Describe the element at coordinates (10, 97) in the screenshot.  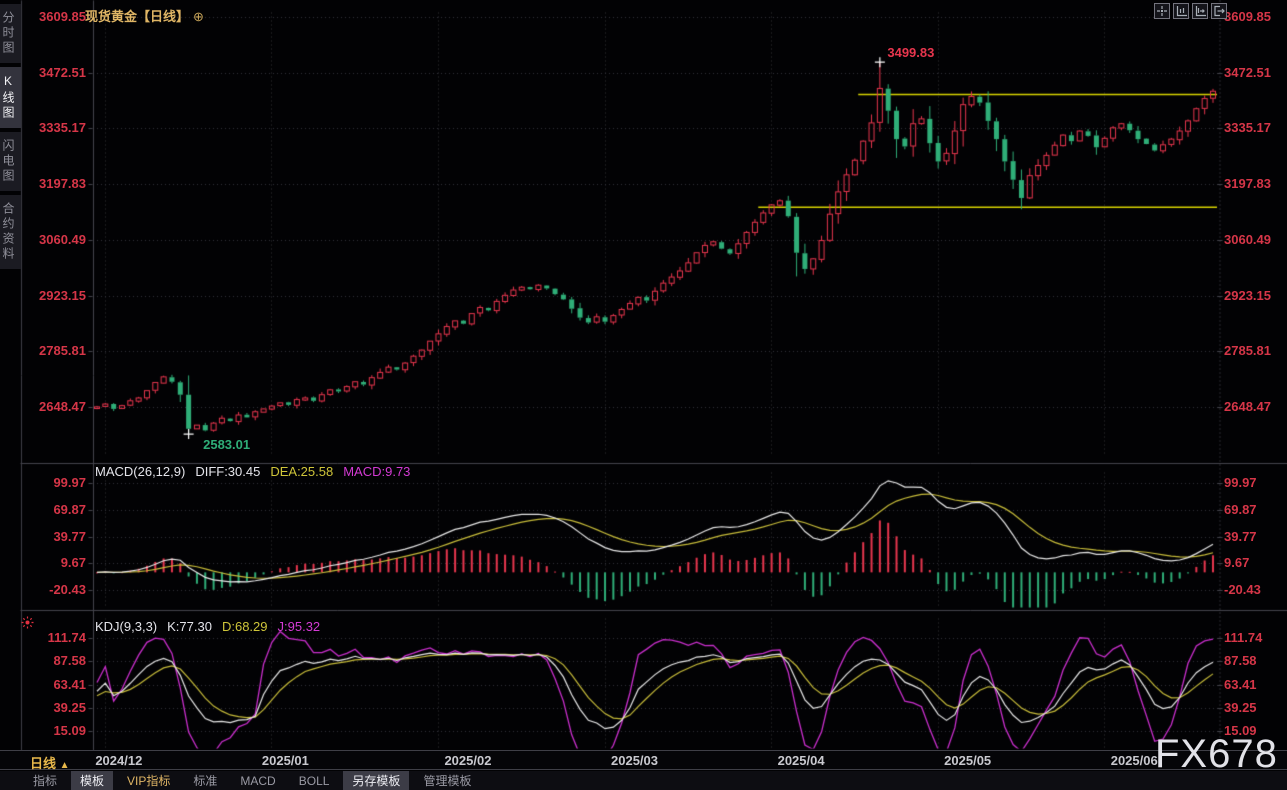
I see `sidebar-item-kline-chart: K线图` at that location.